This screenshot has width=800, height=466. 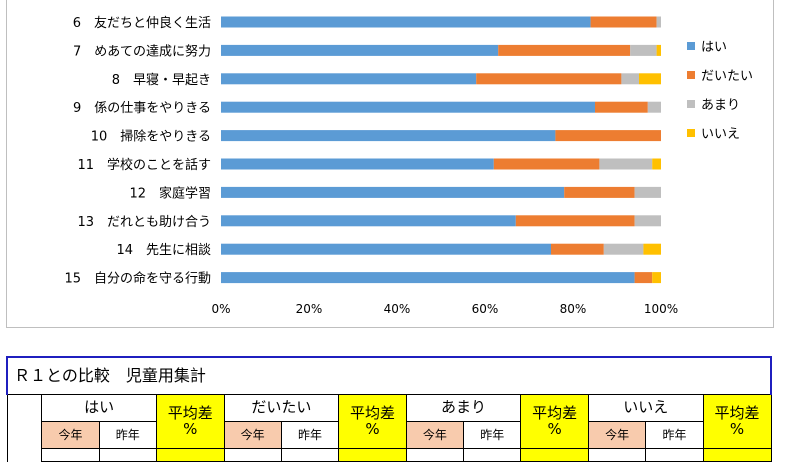 What do you see at coordinates (309, 309) in the screenshot?
I see `x-tick-label: 20%` at bounding box center [309, 309].